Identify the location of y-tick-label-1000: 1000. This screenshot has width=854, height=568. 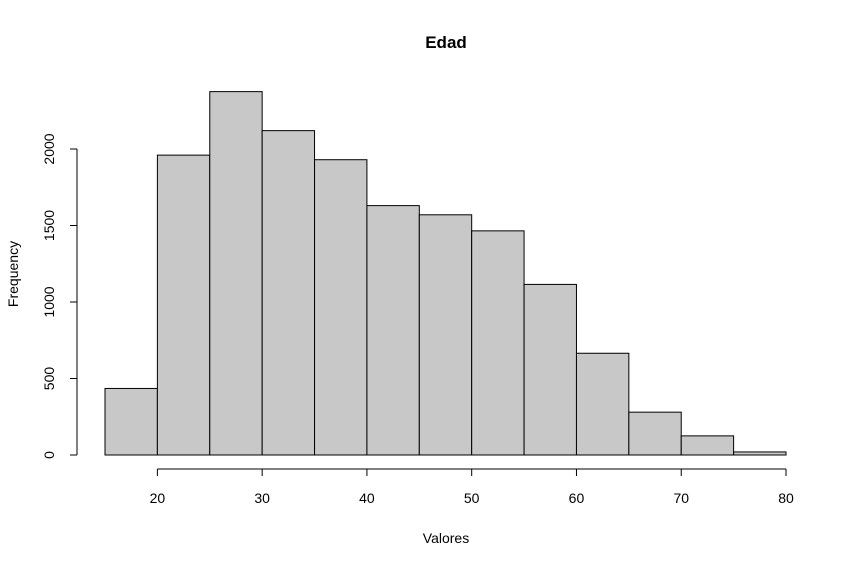
(49, 301).